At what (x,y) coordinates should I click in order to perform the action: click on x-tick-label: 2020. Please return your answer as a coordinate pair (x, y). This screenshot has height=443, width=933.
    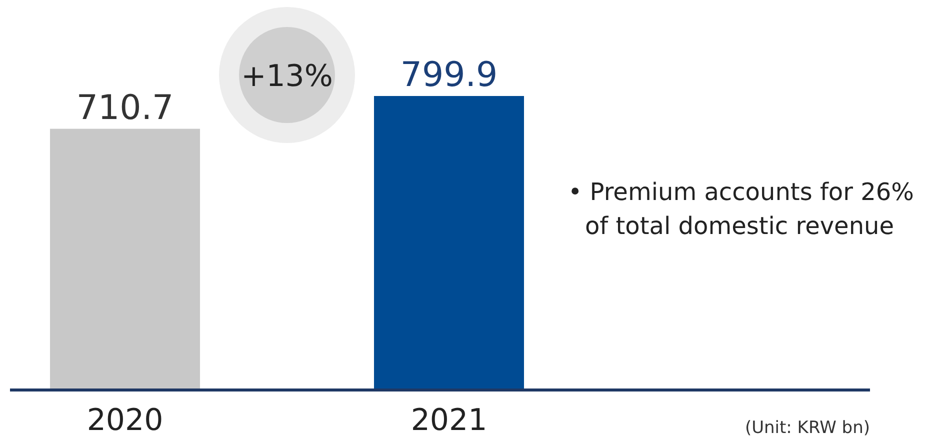
    Looking at the image, I should click on (125, 420).